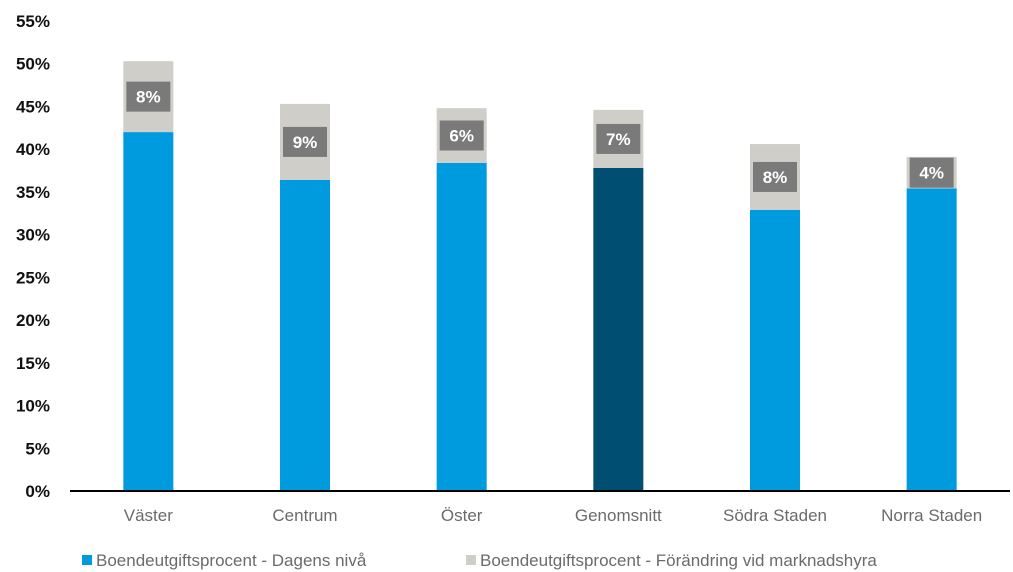  I want to click on legend-label: Boendeutgiftsprocent - Dagens nivå, so click(231, 560).